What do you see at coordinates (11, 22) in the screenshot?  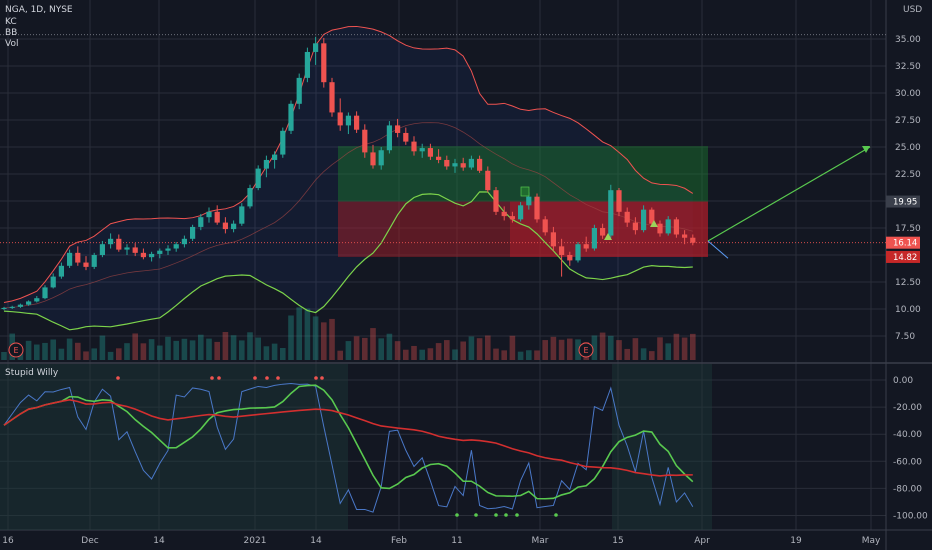 I see `indicator-kc: KC` at bounding box center [11, 22].